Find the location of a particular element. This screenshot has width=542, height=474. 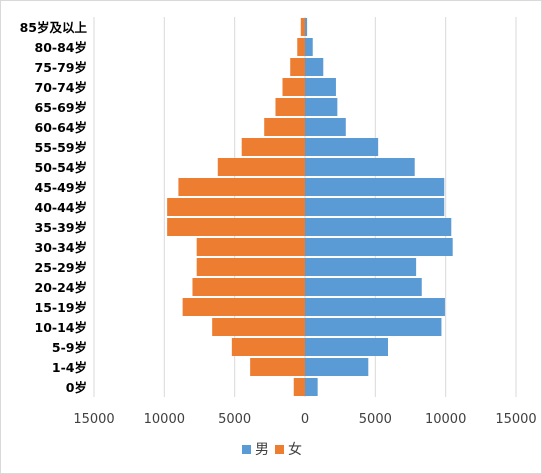

category-label: 40-44岁 is located at coordinates (61, 207).